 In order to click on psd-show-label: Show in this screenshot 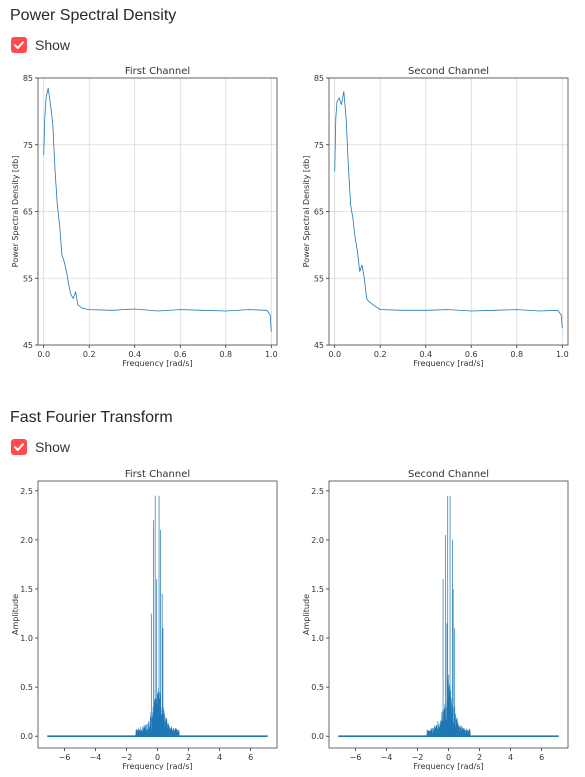, I will do `click(53, 45)`.